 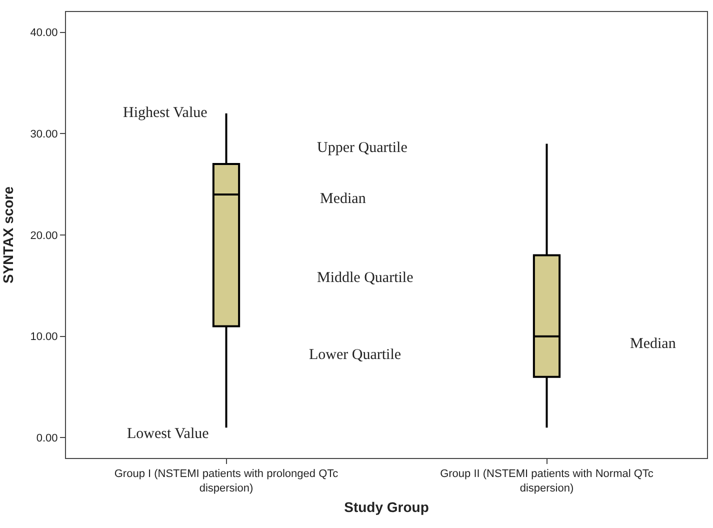 What do you see at coordinates (8, 235) in the screenshot?
I see `y-axis-title: SYNTAX score` at bounding box center [8, 235].